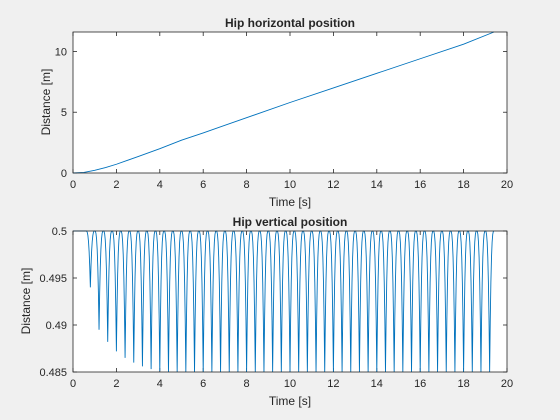 The height and width of the screenshot is (420, 560). What do you see at coordinates (290, 23) in the screenshot?
I see `chart-title: Hip horizontal position` at bounding box center [290, 23].